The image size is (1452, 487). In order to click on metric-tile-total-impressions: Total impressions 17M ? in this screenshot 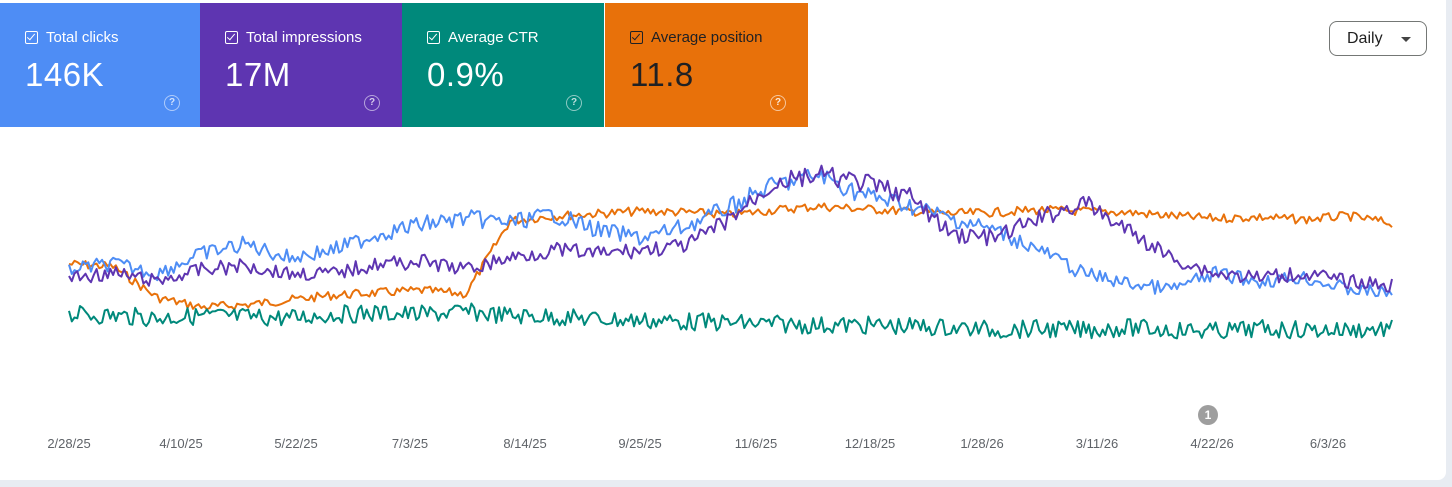, I will do `click(301, 65)`.